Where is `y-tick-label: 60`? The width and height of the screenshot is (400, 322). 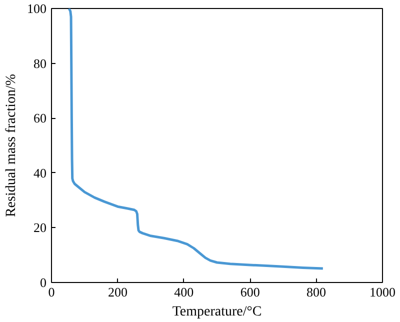 y-tick-label: 60 is located at coordinates (40, 118).